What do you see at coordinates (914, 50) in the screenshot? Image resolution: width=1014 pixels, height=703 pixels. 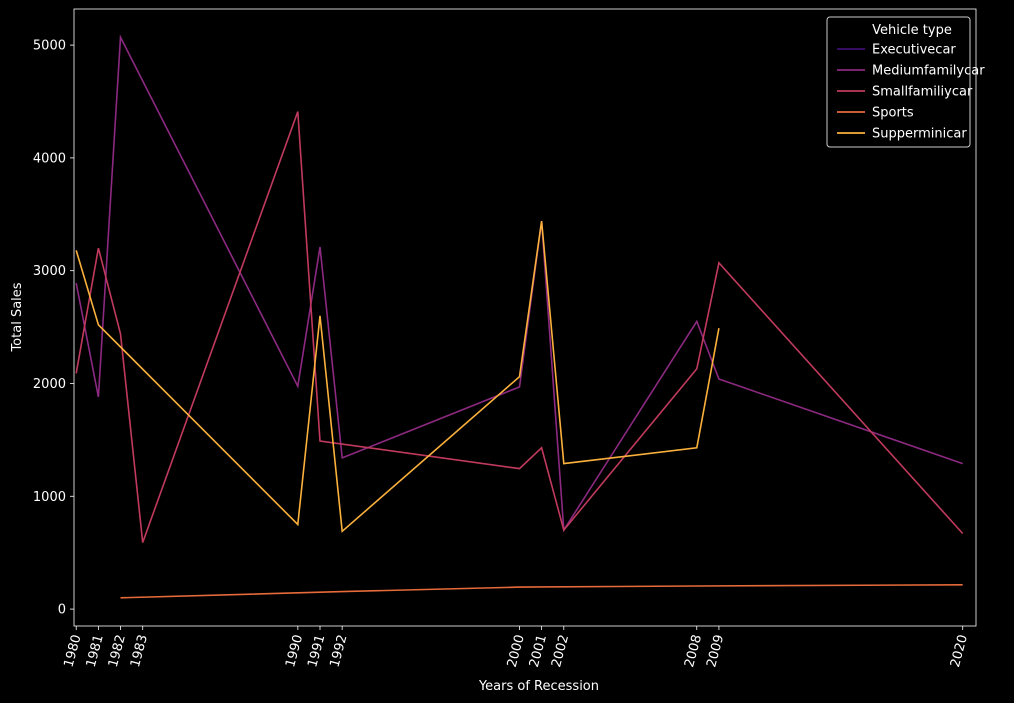 I see `legend-entry: Executivecar` at bounding box center [914, 50].